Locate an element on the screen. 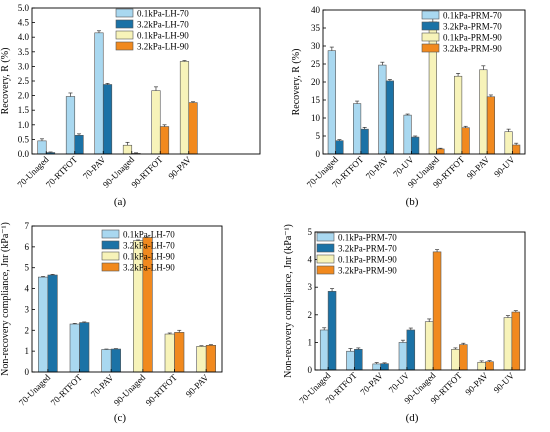 The image size is (550, 432). y-tick-label: 3 is located at coordinates (310, 287).